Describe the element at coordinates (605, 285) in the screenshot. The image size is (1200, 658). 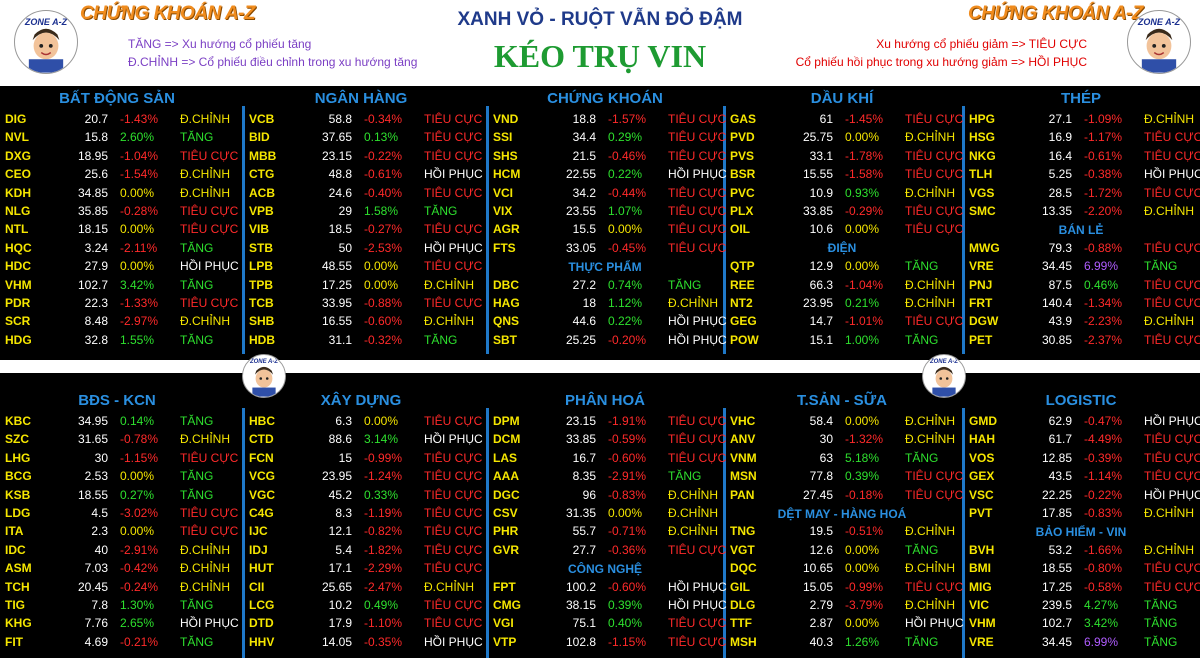
I see `stock-row: DBC 27.2 0.74% TĂNG` at that location.